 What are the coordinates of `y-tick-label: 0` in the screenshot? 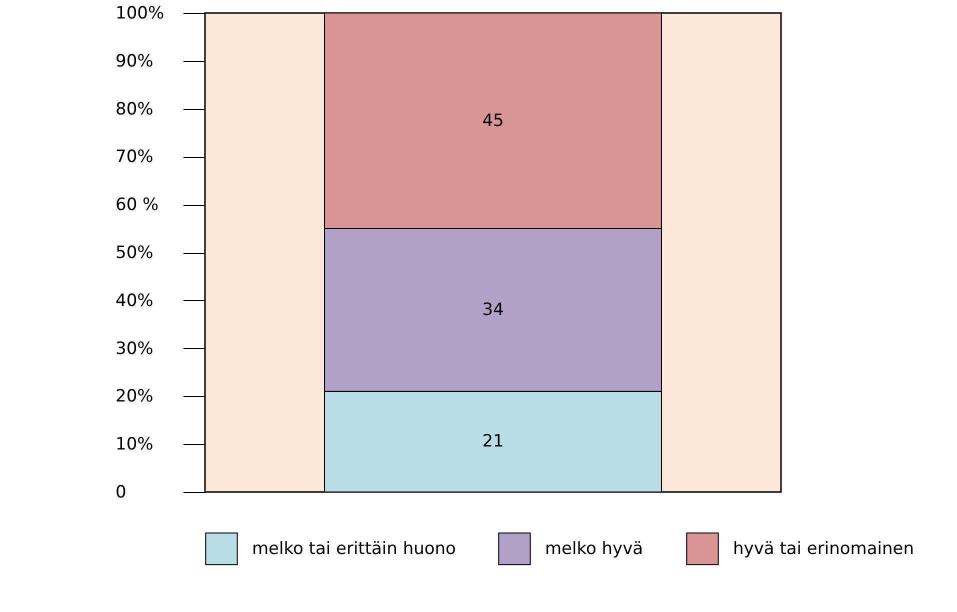 It's located at (121, 492).